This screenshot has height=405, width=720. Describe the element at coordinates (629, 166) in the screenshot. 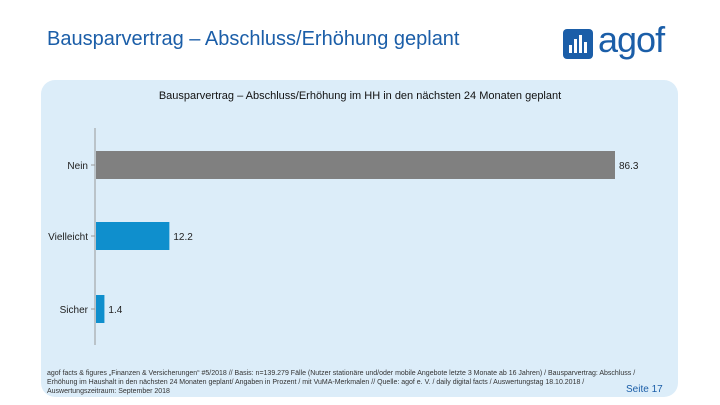

I see `data-label: 86.3` at that location.